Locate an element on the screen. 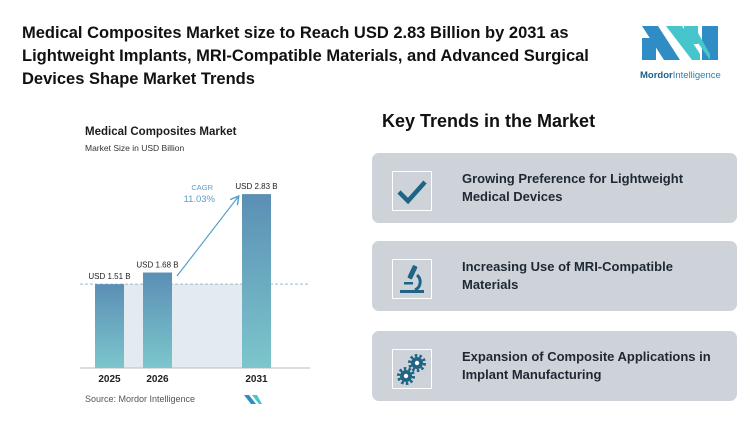 The height and width of the screenshot is (433, 750). chart-source: Source: Mordor Intelligence is located at coordinates (140, 399).